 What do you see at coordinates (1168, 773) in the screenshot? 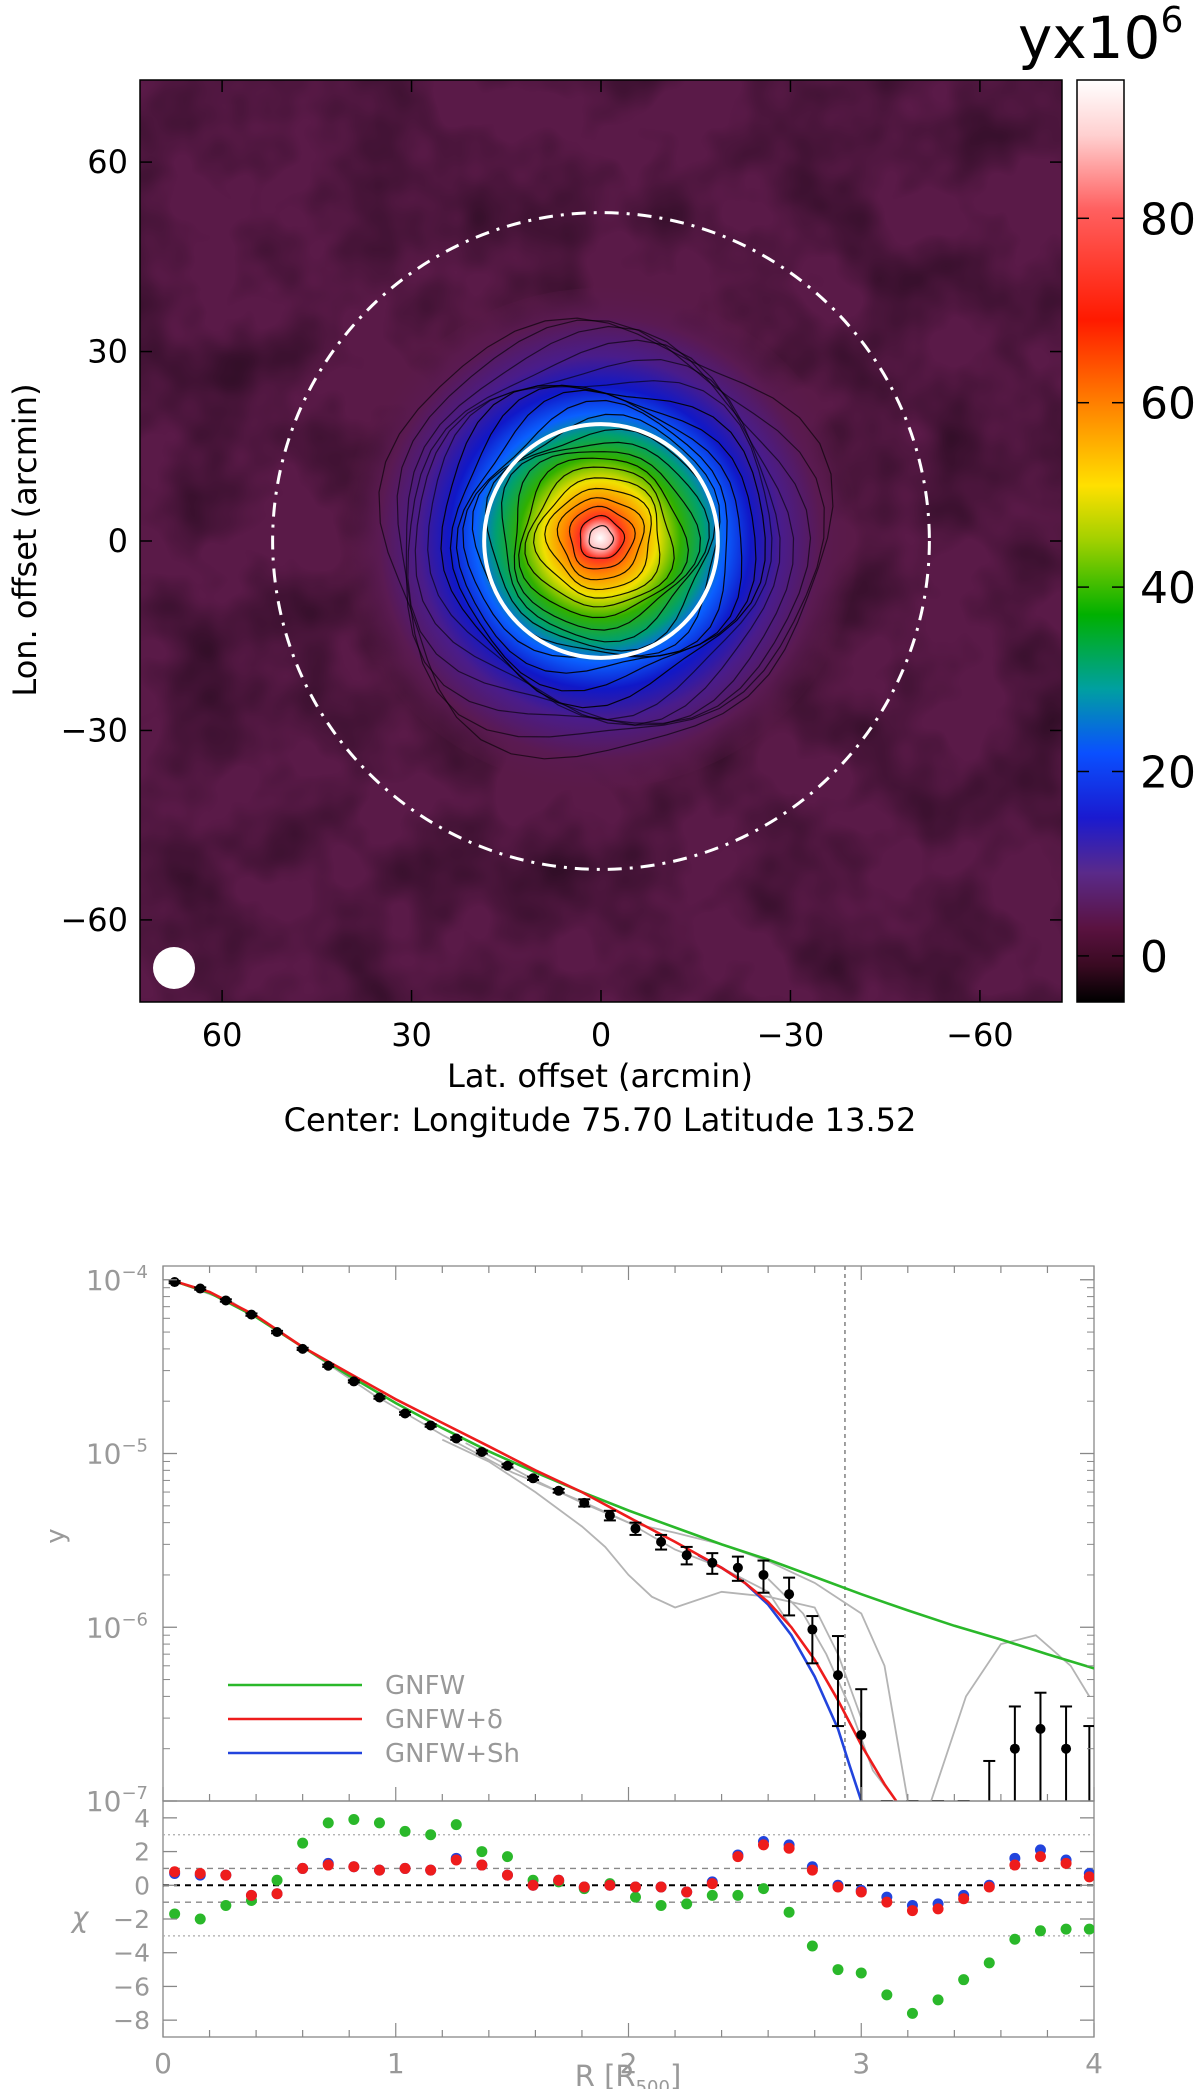
I see `colorbar-tick-label: 20` at bounding box center [1168, 773].